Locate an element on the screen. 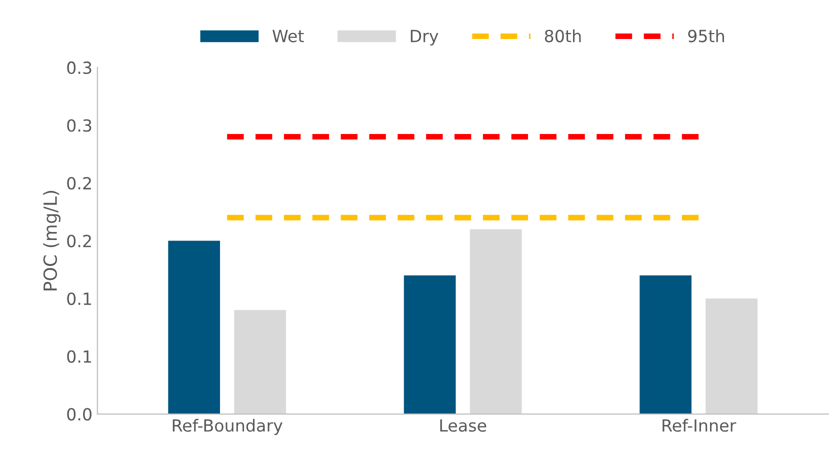 This screenshot has height=459, width=840. legend-label: 95th is located at coordinates (706, 35).